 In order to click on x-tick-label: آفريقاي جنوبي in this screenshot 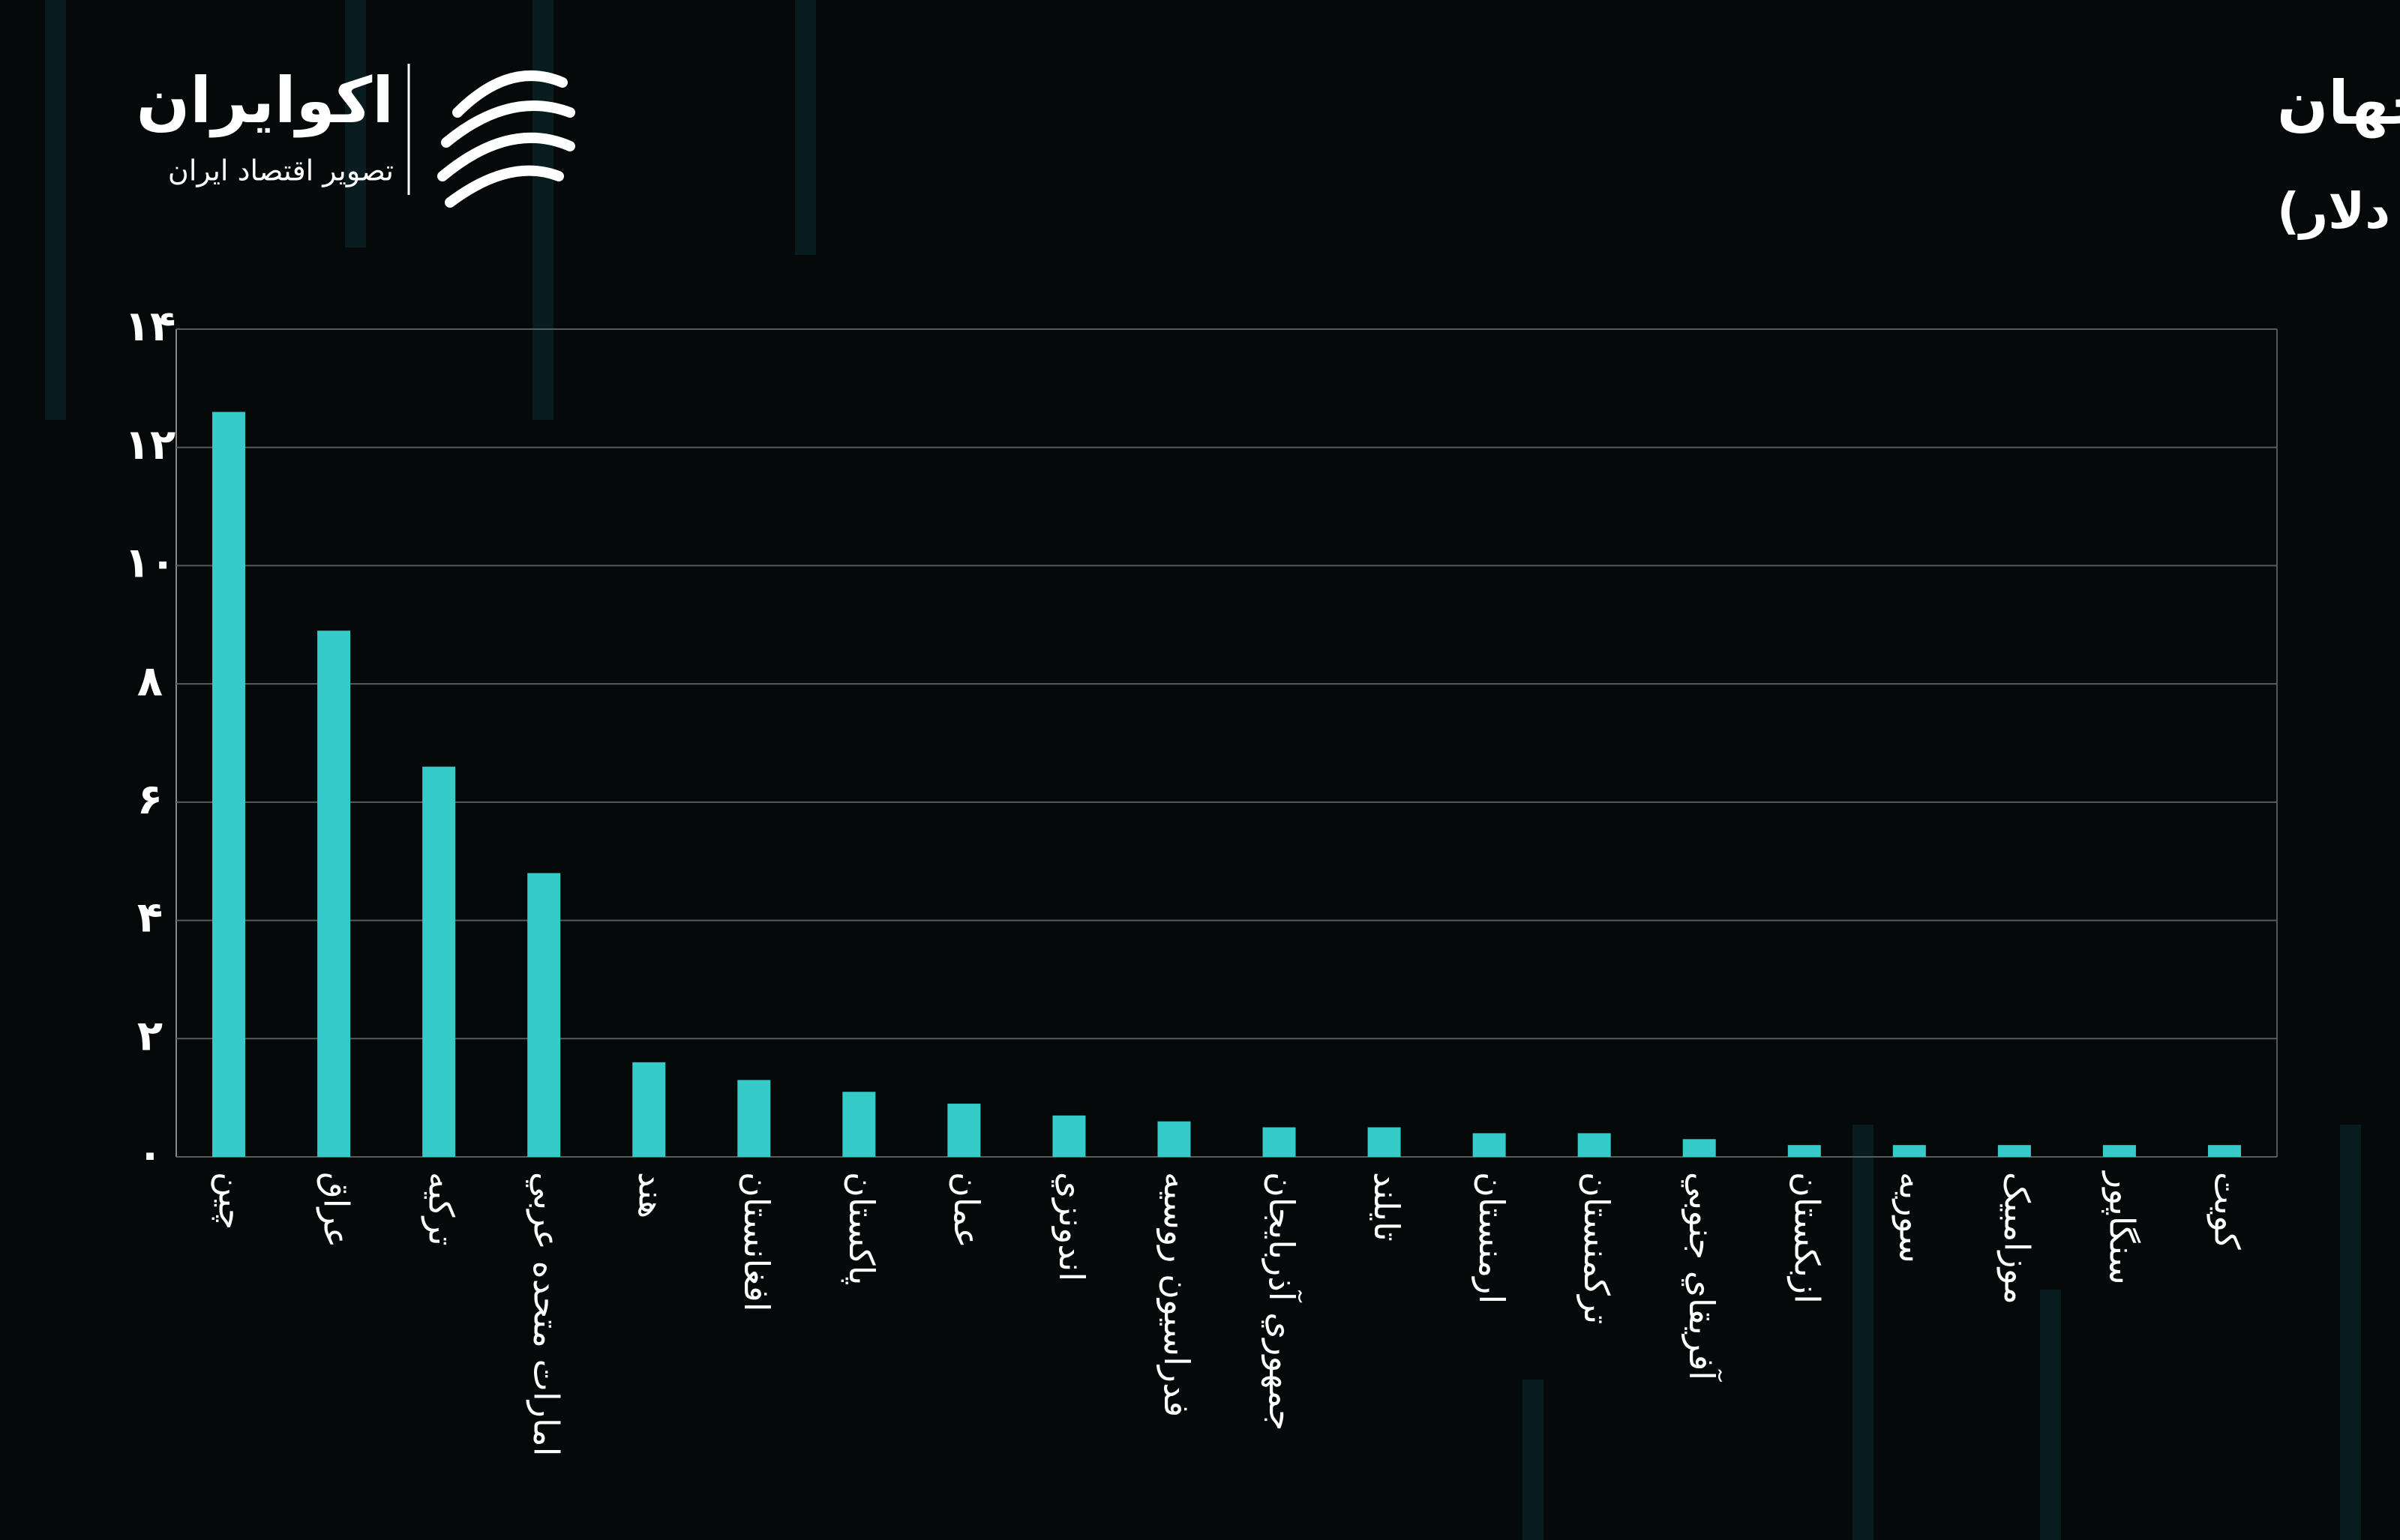, I will do `click(1701, 1277)`.